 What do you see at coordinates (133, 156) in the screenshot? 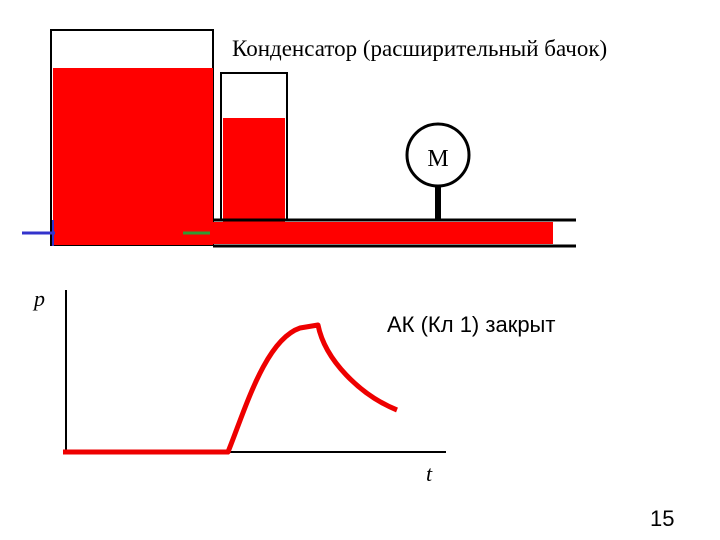
I see `main-tank-liquid` at bounding box center [133, 156].